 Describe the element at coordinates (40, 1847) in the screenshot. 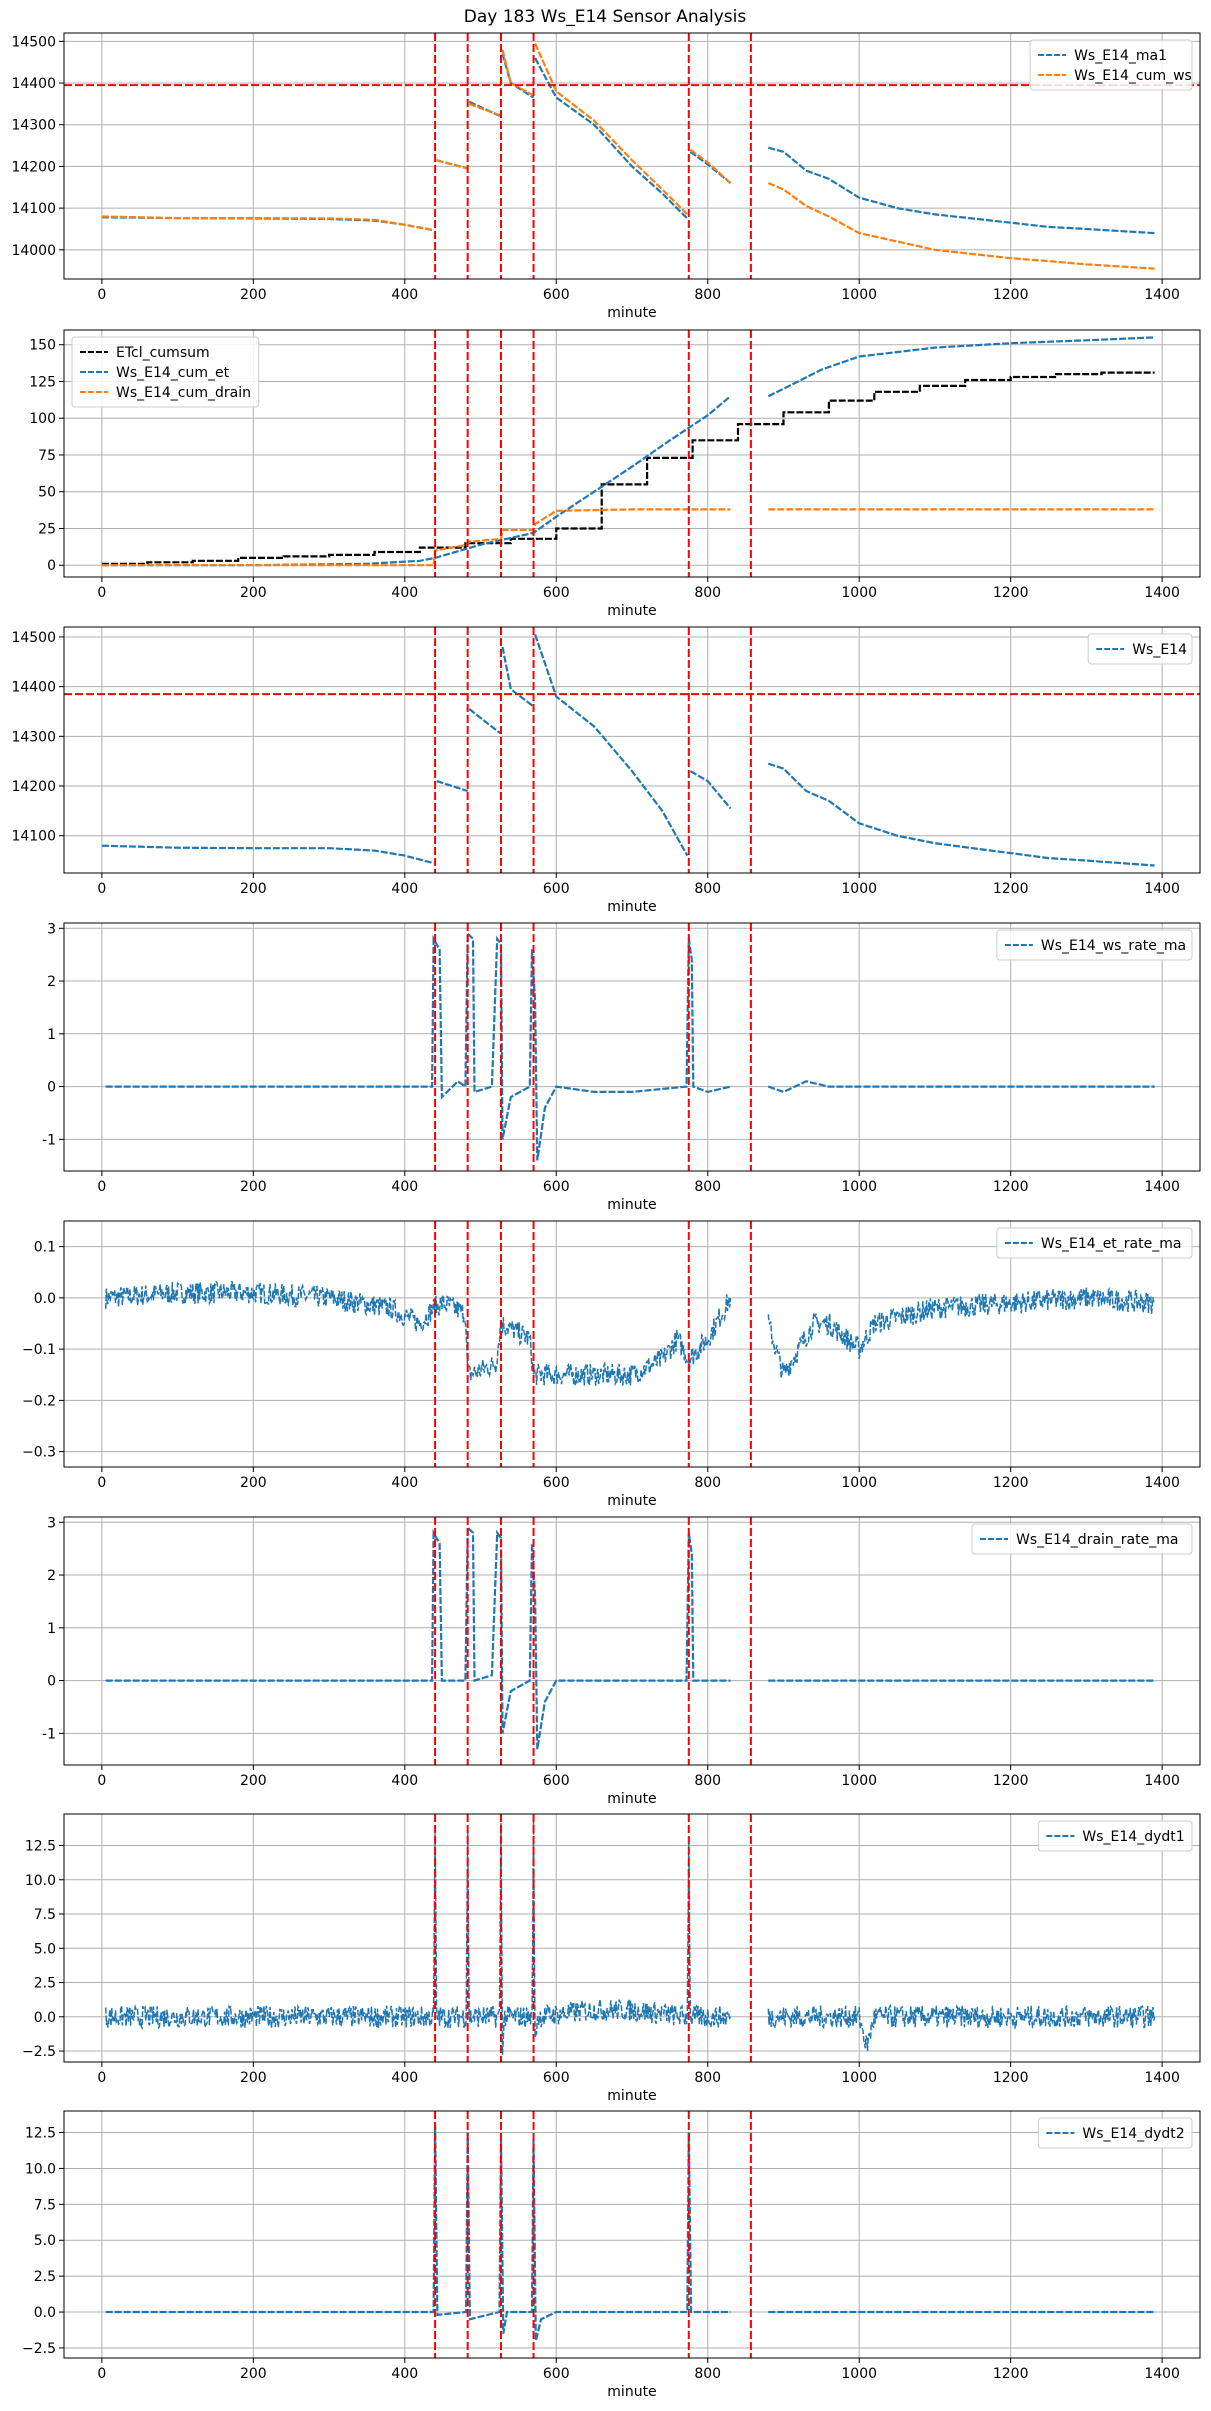

I see `y-tick-label: 12.5` at that location.